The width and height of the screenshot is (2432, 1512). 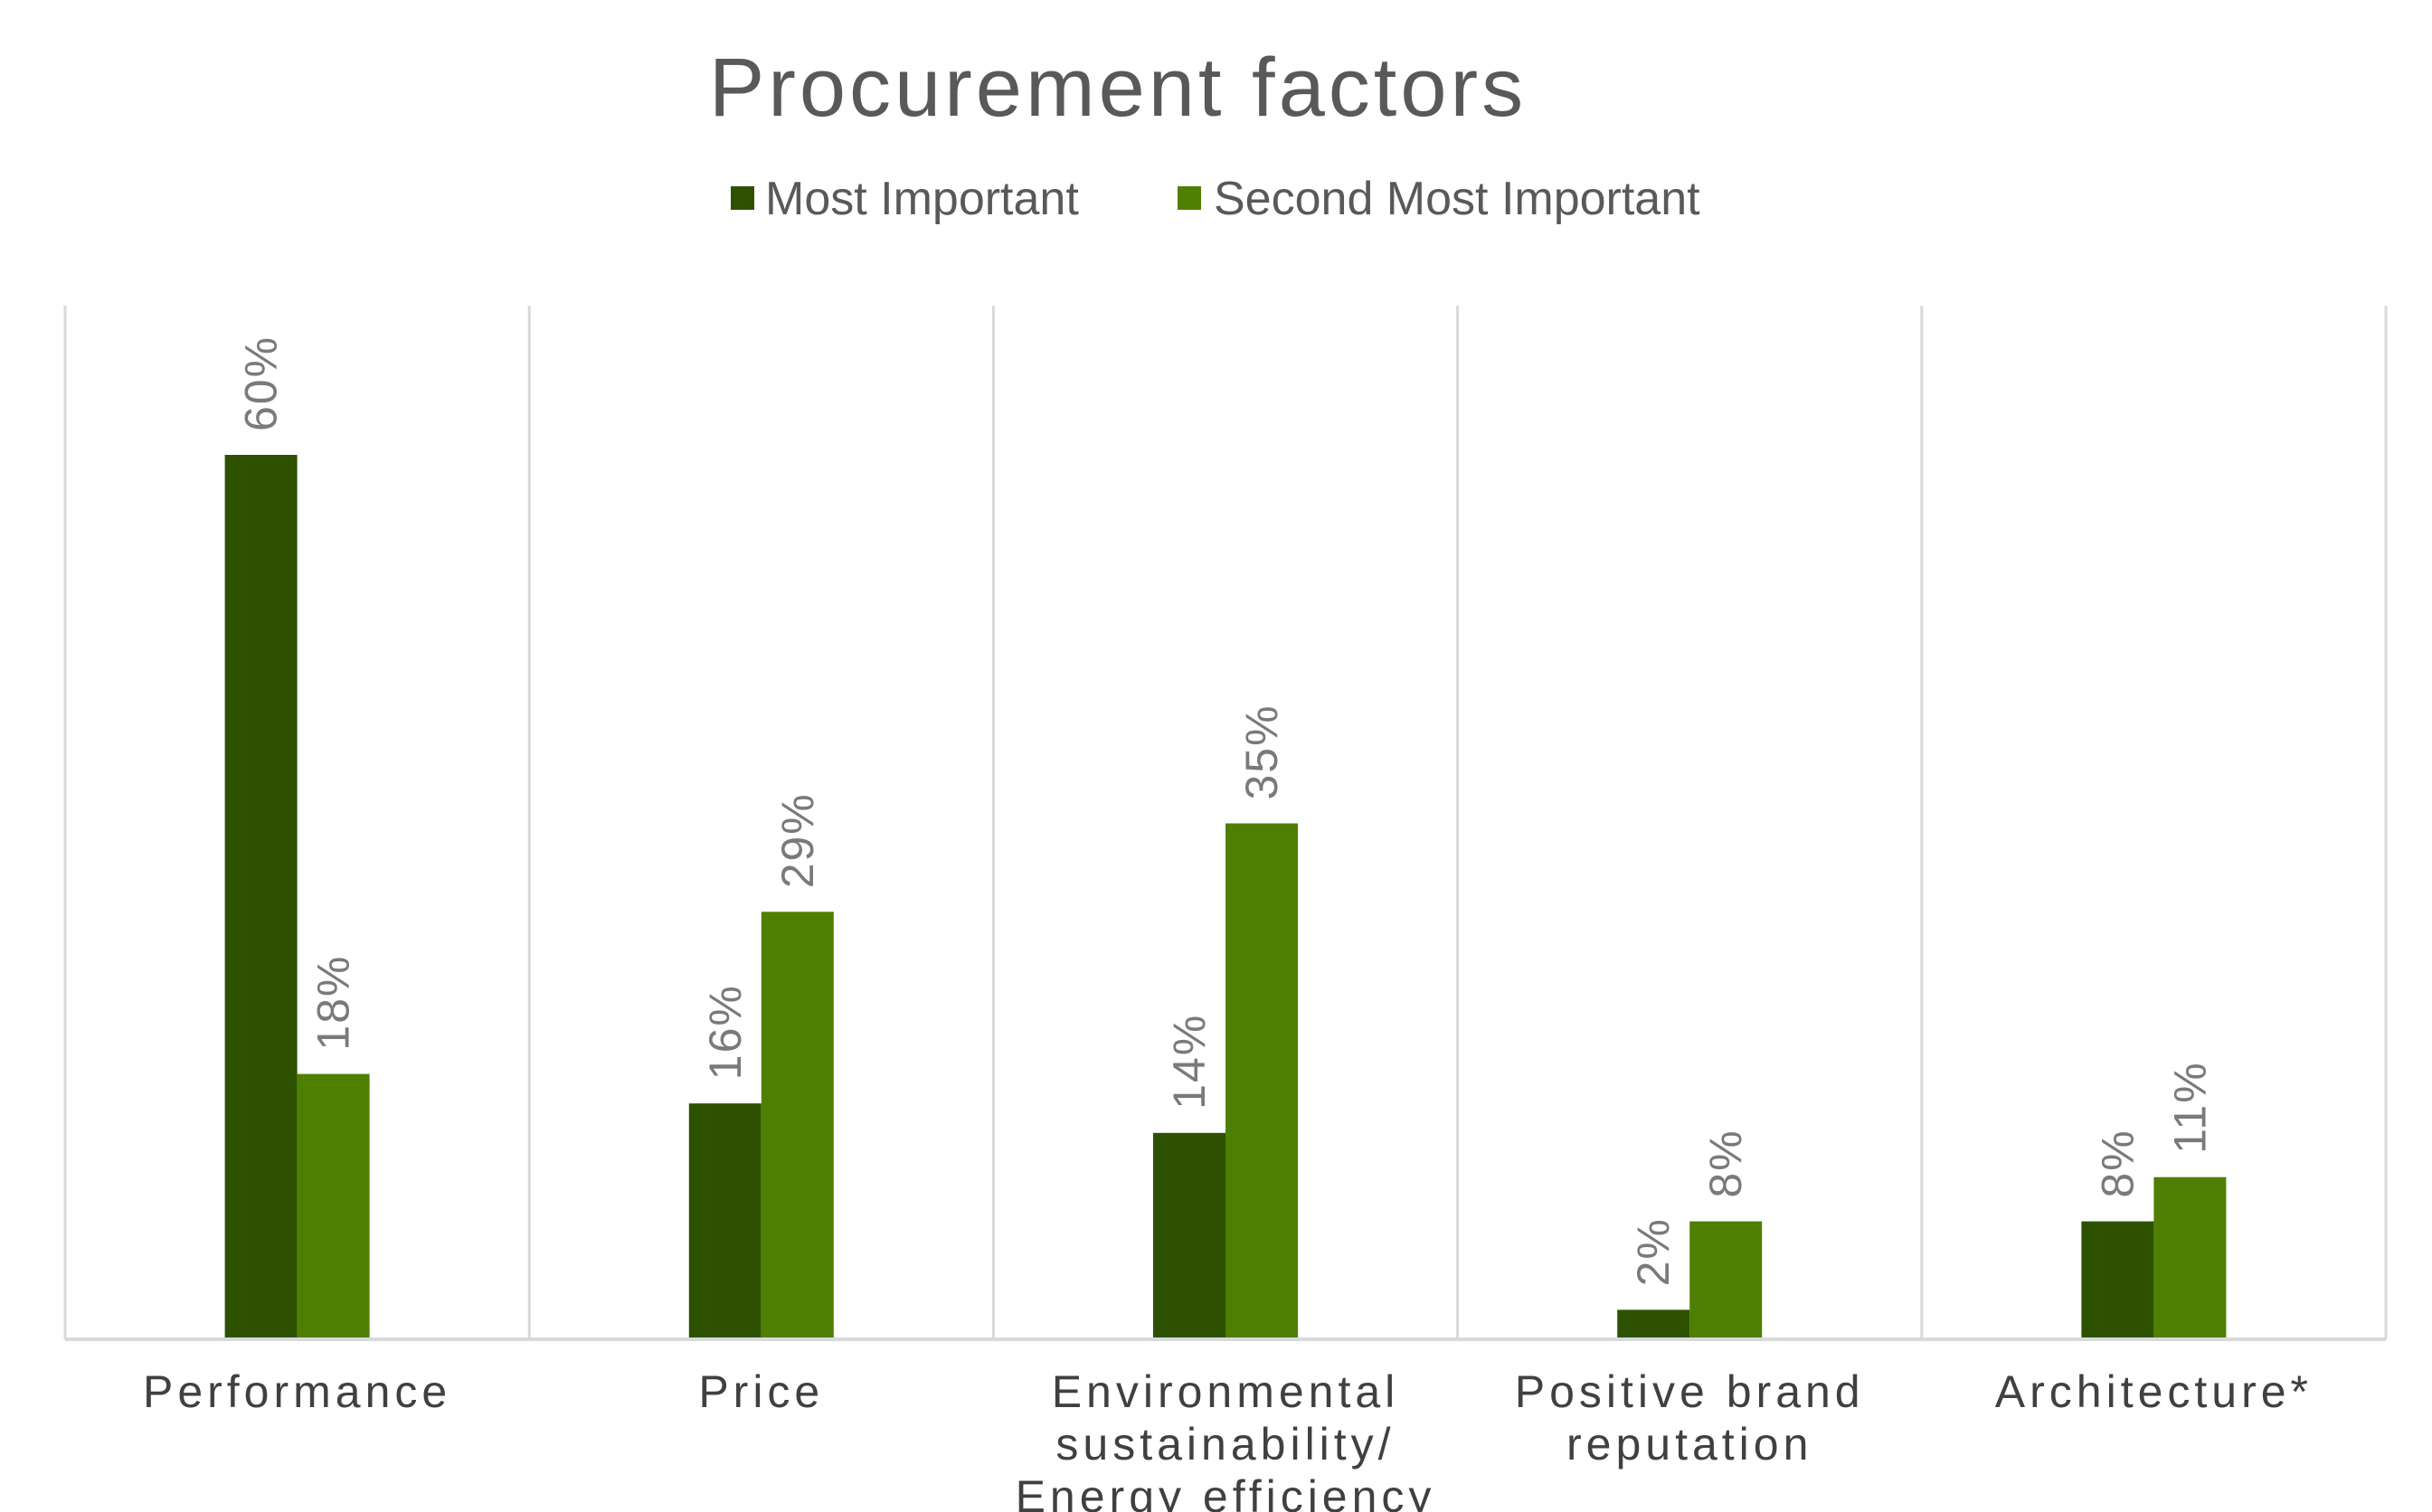 I want to click on legend-label-second-most-important: Second Most Important, so click(x=1457, y=199).